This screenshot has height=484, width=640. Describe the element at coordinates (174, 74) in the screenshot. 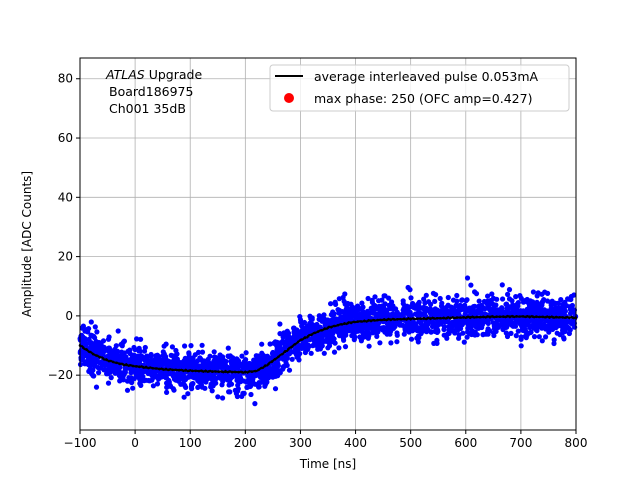

I see `annotation-upgrade: Upgrade` at that location.